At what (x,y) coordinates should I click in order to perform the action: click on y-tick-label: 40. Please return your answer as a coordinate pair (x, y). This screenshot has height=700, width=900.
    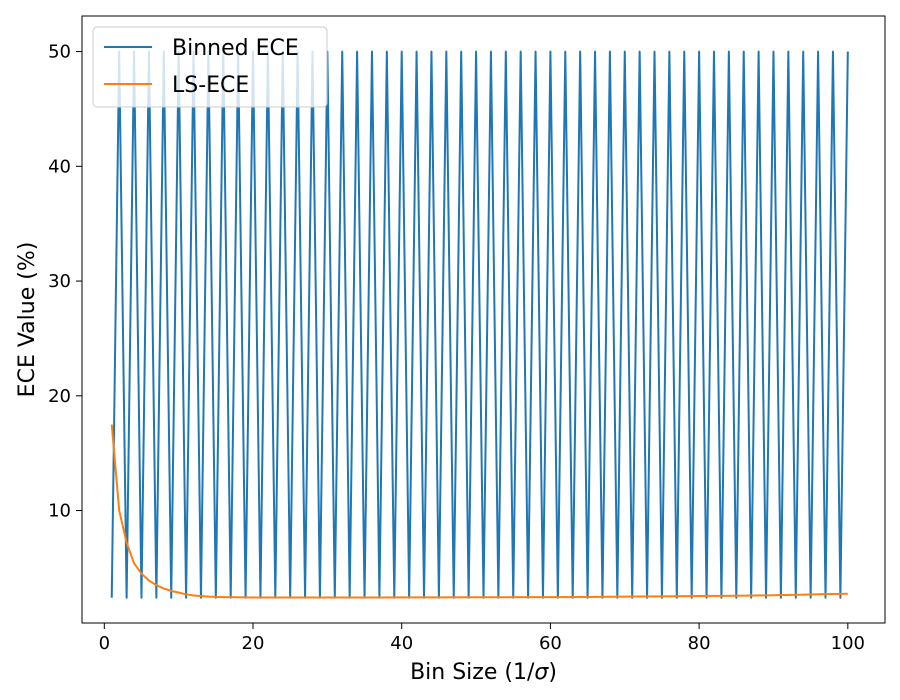
    Looking at the image, I should click on (59, 166).